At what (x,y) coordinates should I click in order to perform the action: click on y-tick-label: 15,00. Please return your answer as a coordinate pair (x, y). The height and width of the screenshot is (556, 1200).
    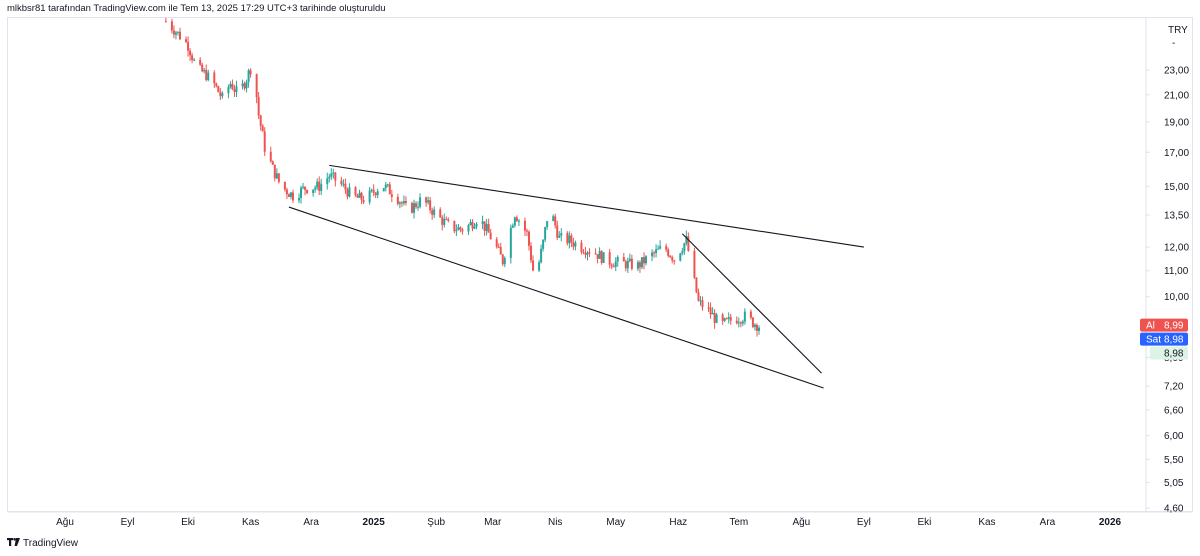
    Looking at the image, I should click on (1176, 187).